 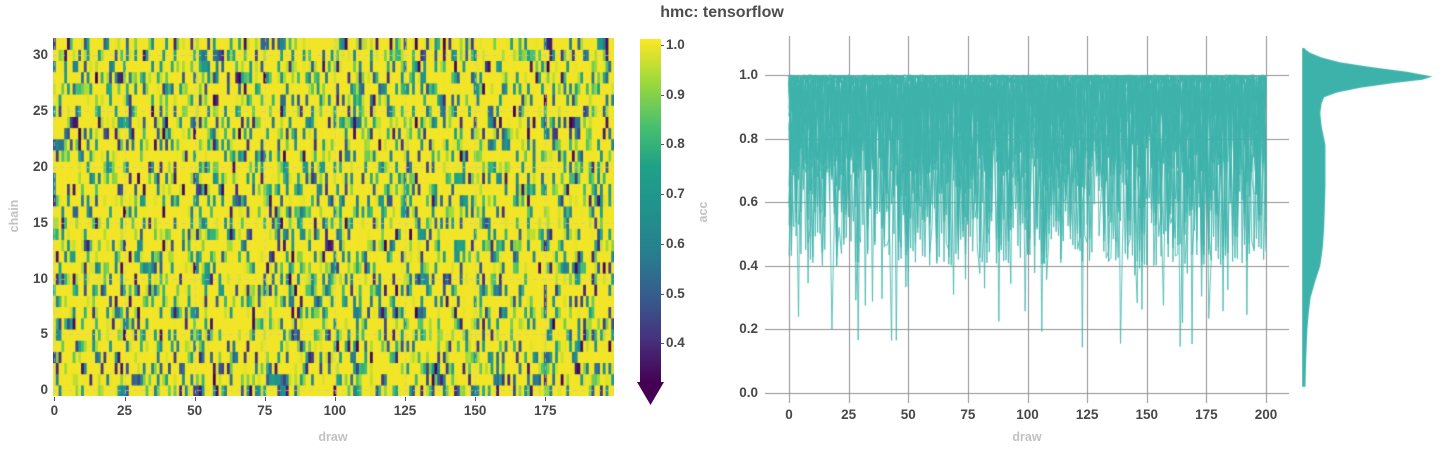 I want to click on trace-x-tick-label: 75, so click(x=968, y=414).